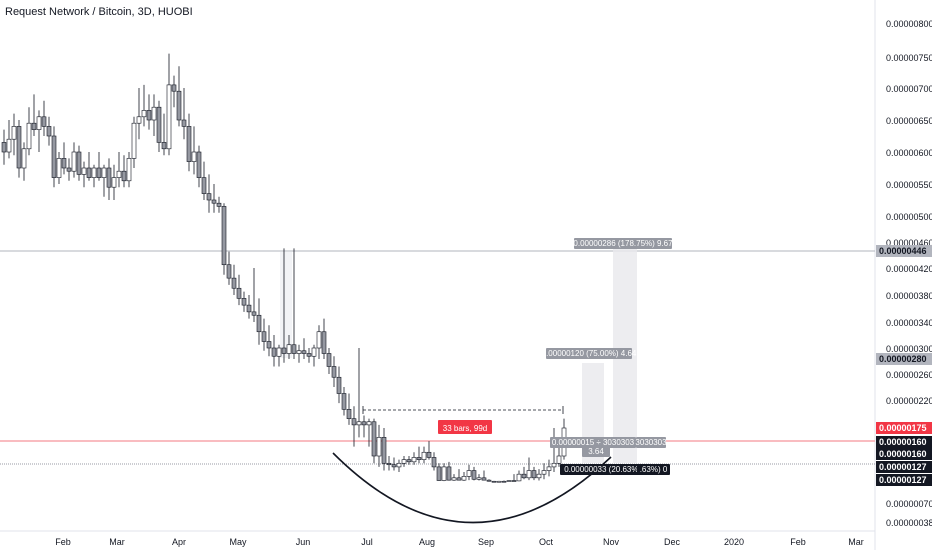 Image resolution: width=932 pixels, height=555 pixels. Describe the element at coordinates (606, 469) in the screenshot. I see `bottom-box-label-box` at that location.